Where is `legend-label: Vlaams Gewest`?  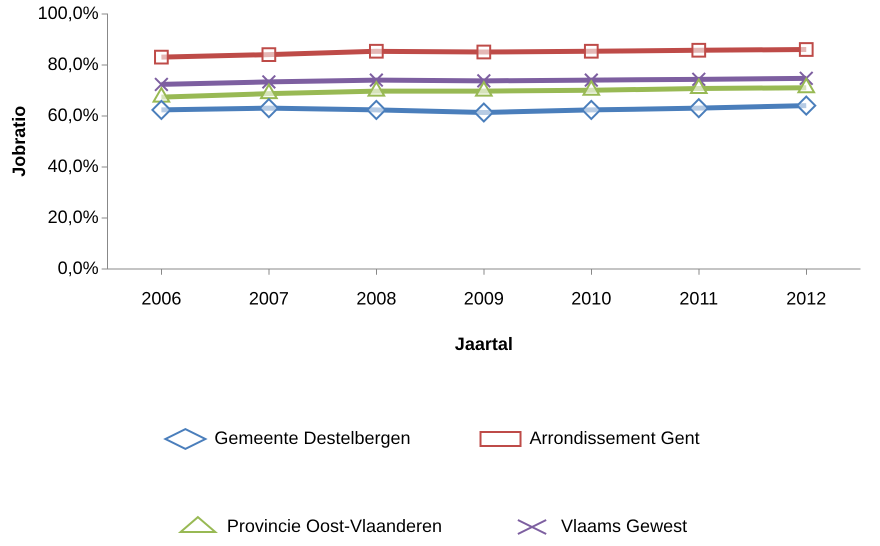 legend-label: Vlaams Gewest is located at coordinates (624, 526).